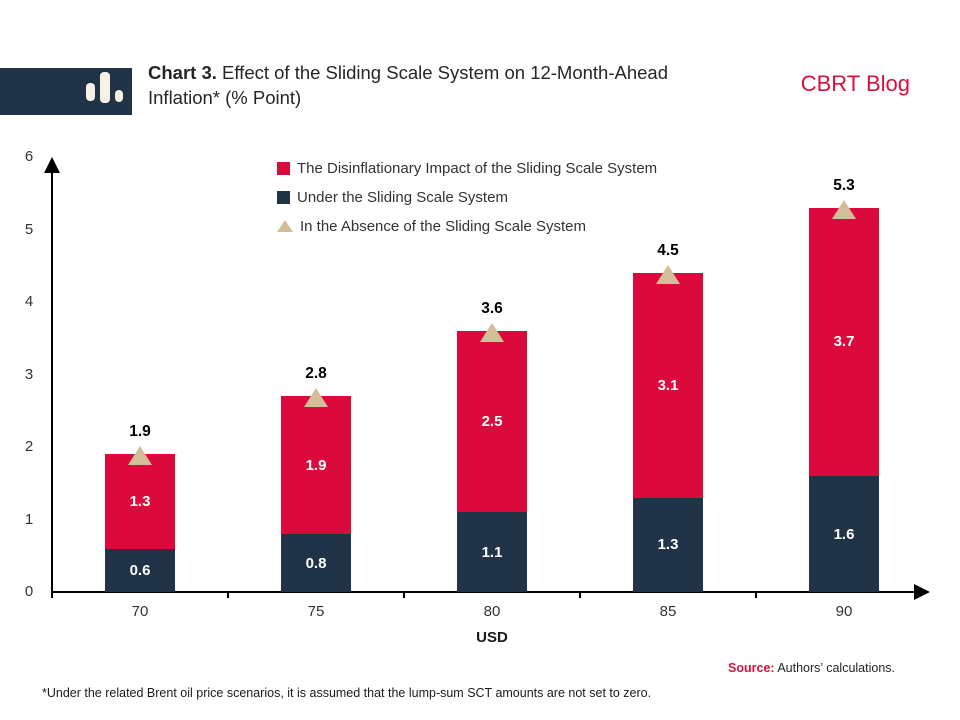 The width and height of the screenshot is (960, 720). Describe the element at coordinates (492, 611) in the screenshot. I see `x-tick-label: 80` at that location.